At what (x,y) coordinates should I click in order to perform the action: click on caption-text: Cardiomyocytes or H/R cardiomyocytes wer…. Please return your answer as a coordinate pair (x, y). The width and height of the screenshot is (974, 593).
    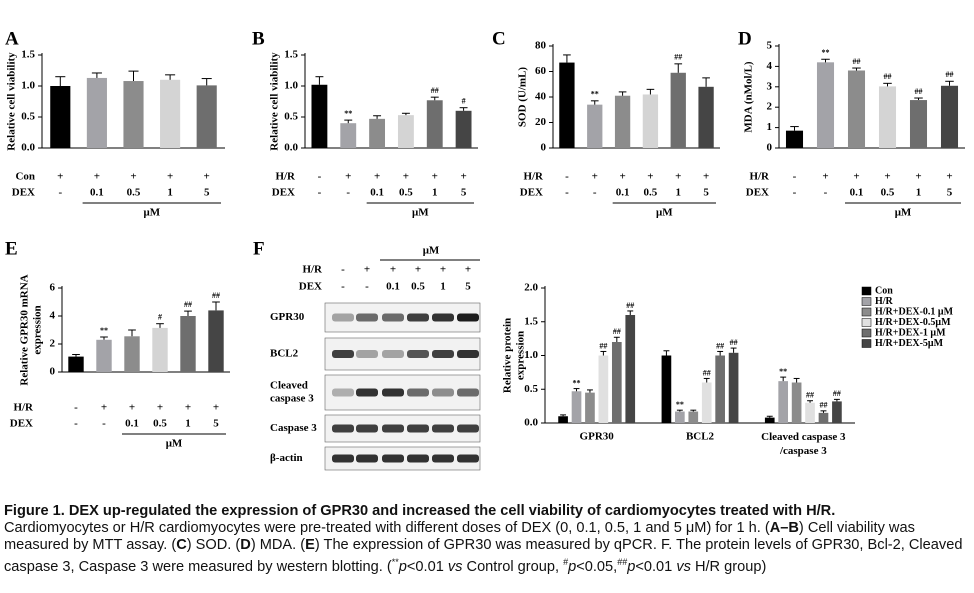
    Looking at the image, I should click on (387, 528).